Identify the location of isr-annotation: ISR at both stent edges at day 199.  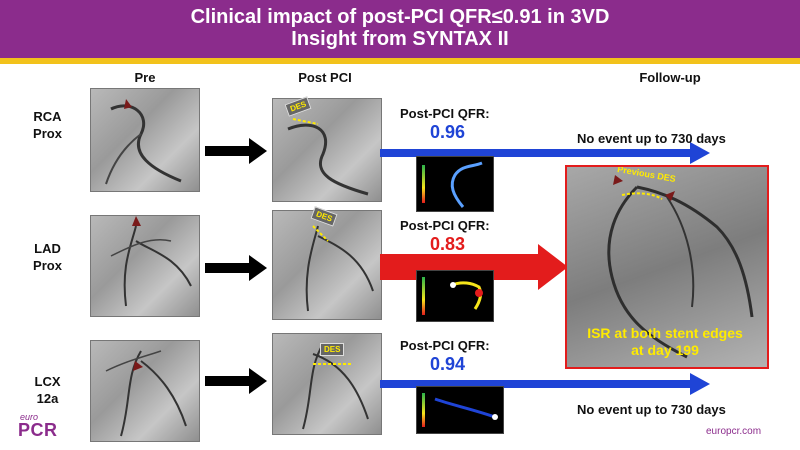
(665, 342).